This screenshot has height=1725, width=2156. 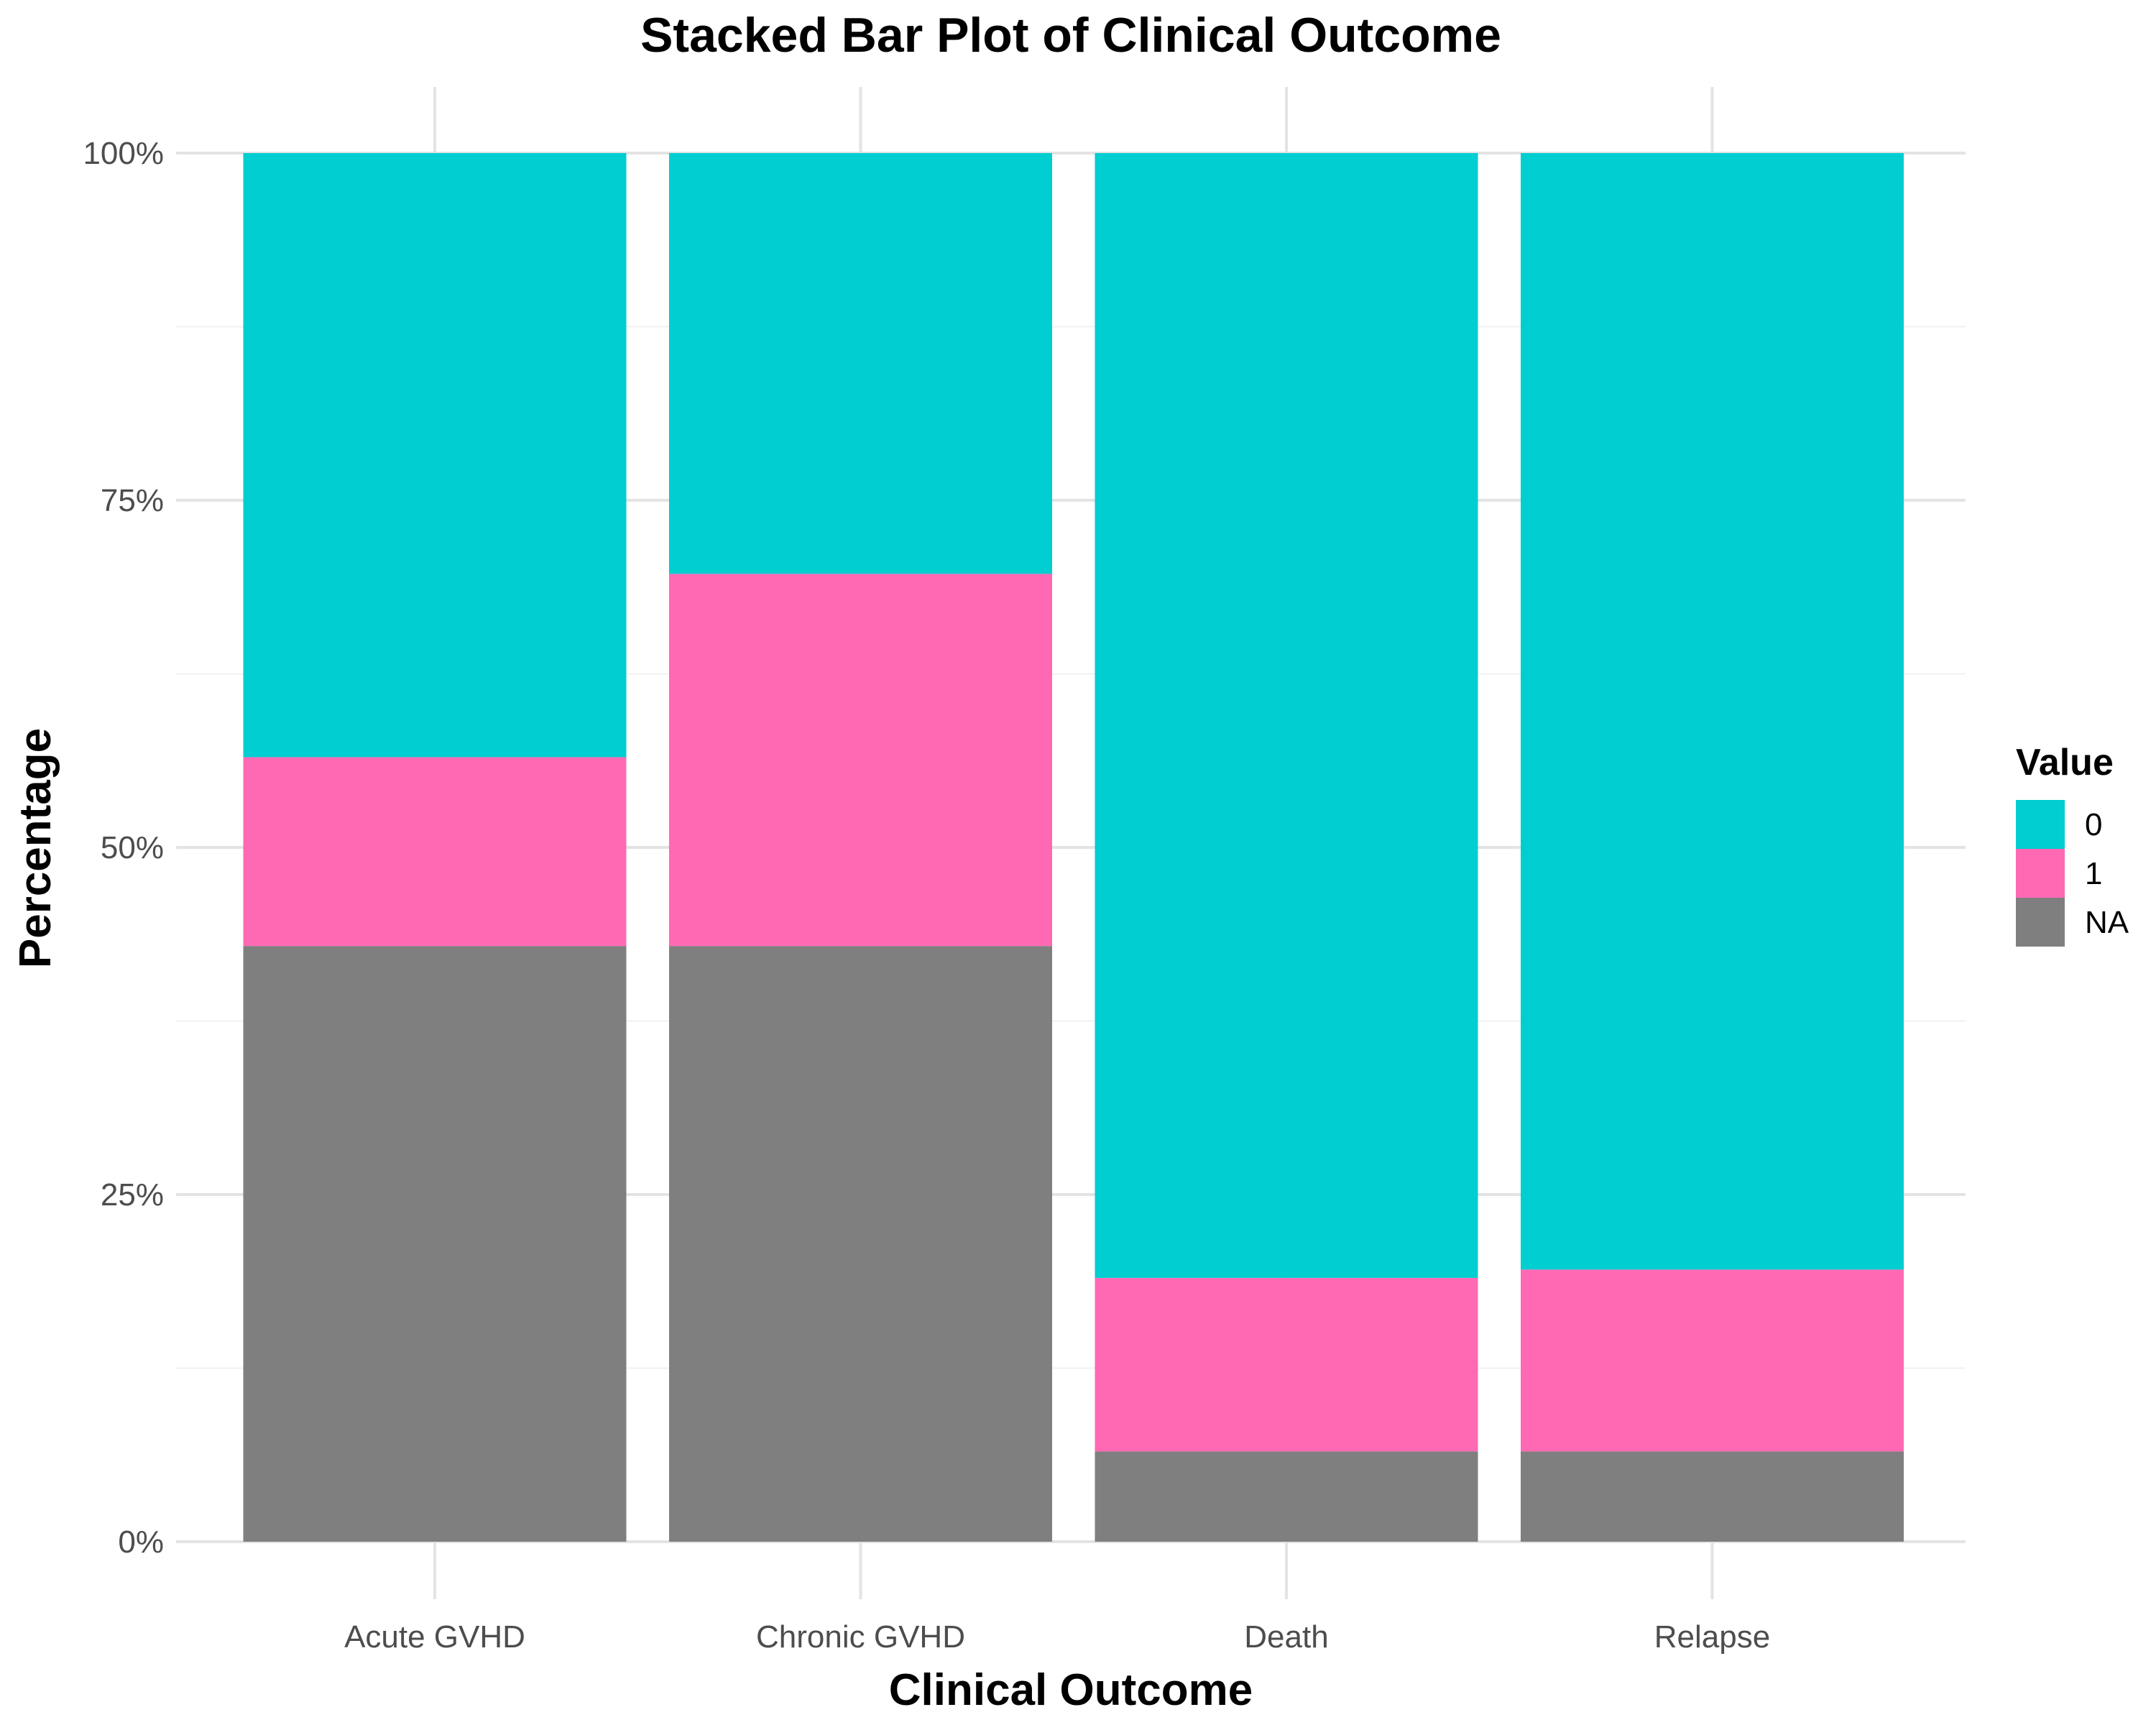 What do you see at coordinates (1286, 1637) in the screenshot?
I see `x-tick-label: Death` at bounding box center [1286, 1637].